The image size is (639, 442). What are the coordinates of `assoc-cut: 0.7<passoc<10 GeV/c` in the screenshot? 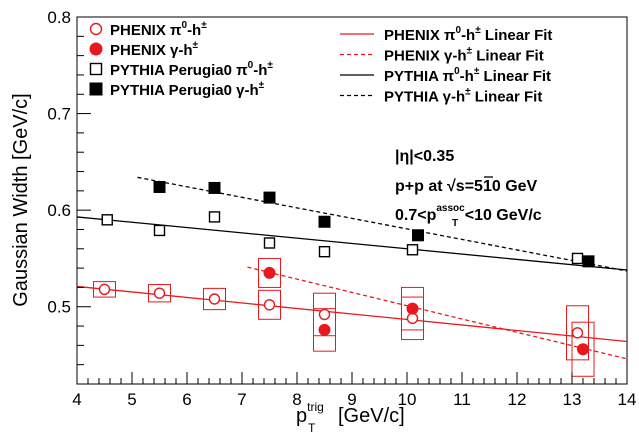 It's located at (468, 213).